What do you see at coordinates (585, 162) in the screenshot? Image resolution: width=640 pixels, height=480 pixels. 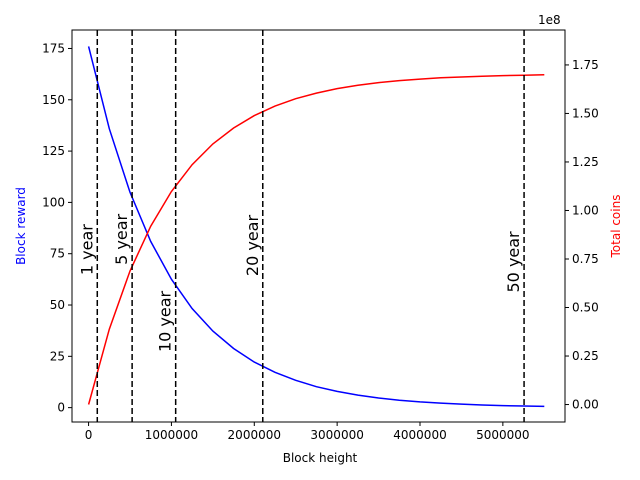 I see `right-tick-label-5: 1.25` at bounding box center [585, 162].